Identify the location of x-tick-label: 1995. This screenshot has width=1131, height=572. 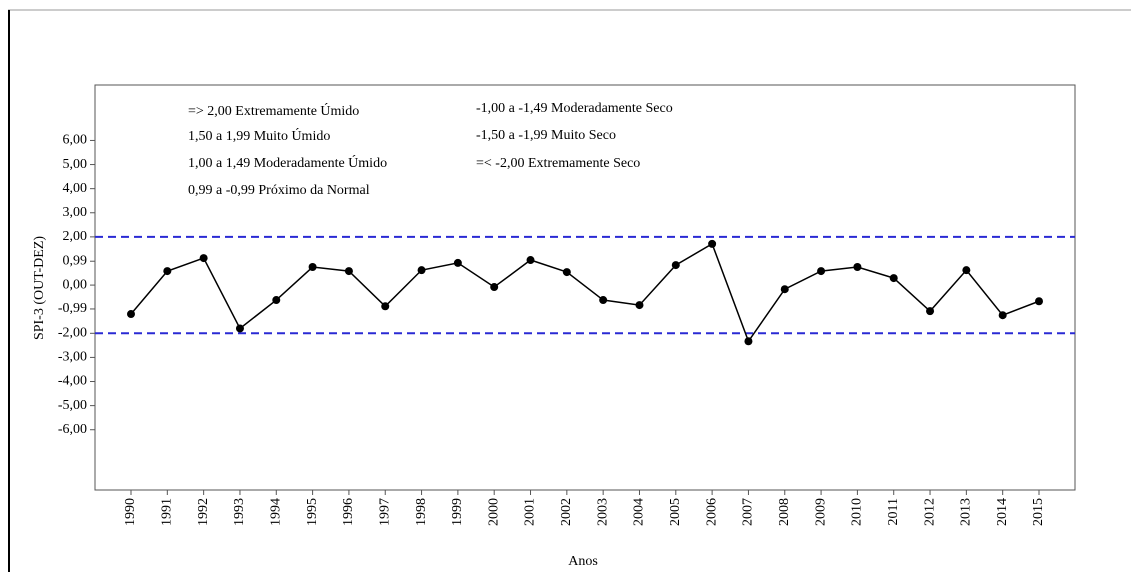
(312, 512).